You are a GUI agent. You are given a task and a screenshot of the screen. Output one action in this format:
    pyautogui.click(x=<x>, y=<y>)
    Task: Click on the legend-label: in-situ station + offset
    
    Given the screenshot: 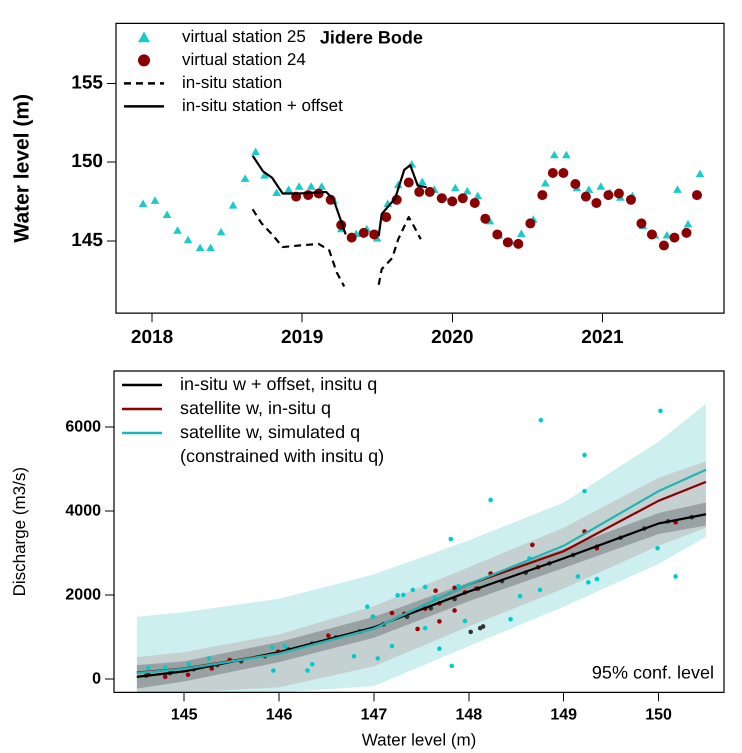 What is the action you would take?
    pyautogui.click(x=263, y=106)
    